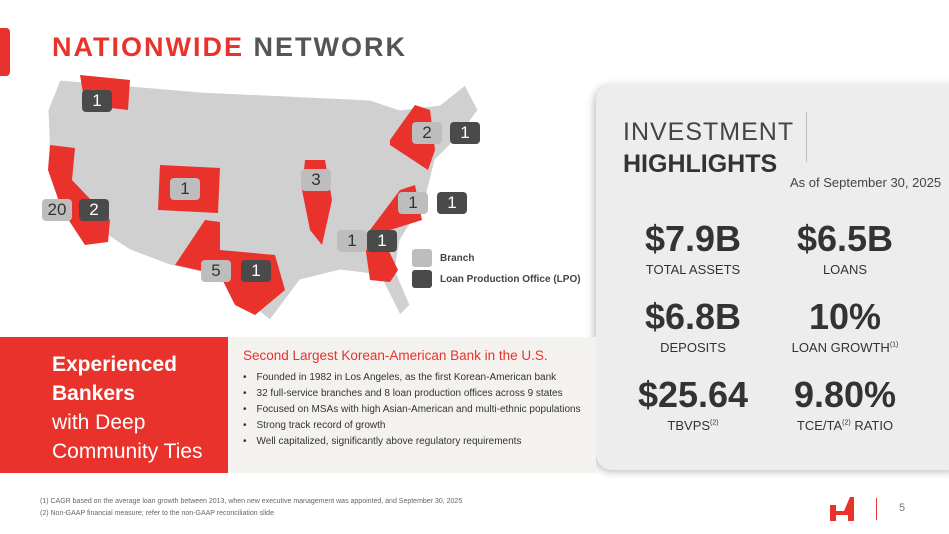 The width and height of the screenshot is (949, 534). What do you see at coordinates (845, 403) in the screenshot?
I see `stat-tce-ta: 9.80% TCE/TA(2) RATIO` at bounding box center [845, 403].